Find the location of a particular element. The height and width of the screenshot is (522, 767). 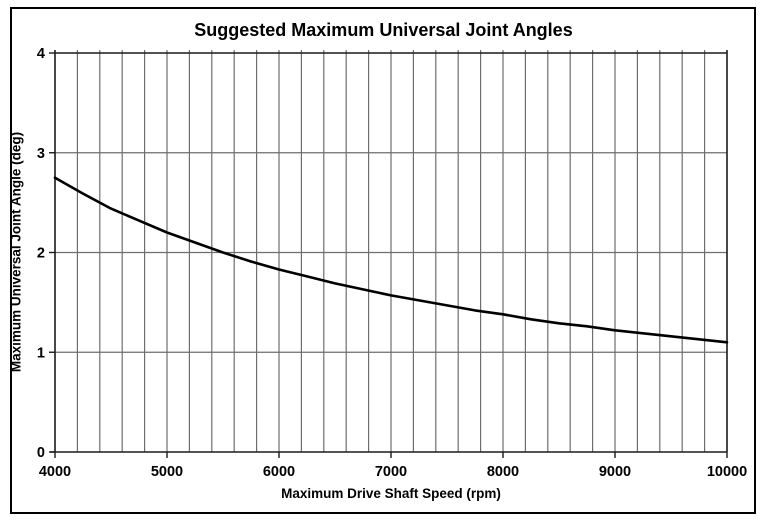

x-axis-title: Maximum Drive Shaft Speed (rpm) is located at coordinates (391, 493).